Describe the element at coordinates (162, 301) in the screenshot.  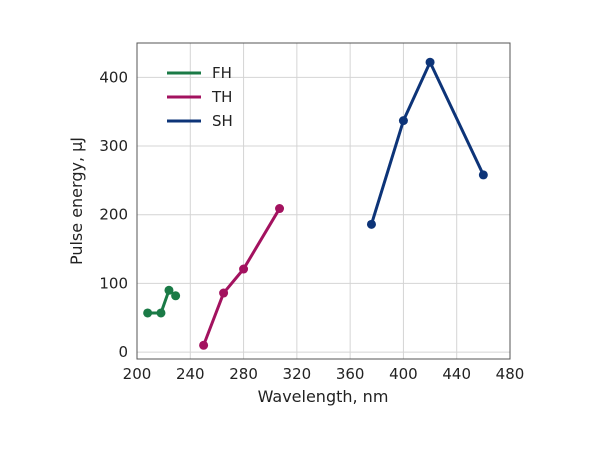
I see `series-fh` at that location.